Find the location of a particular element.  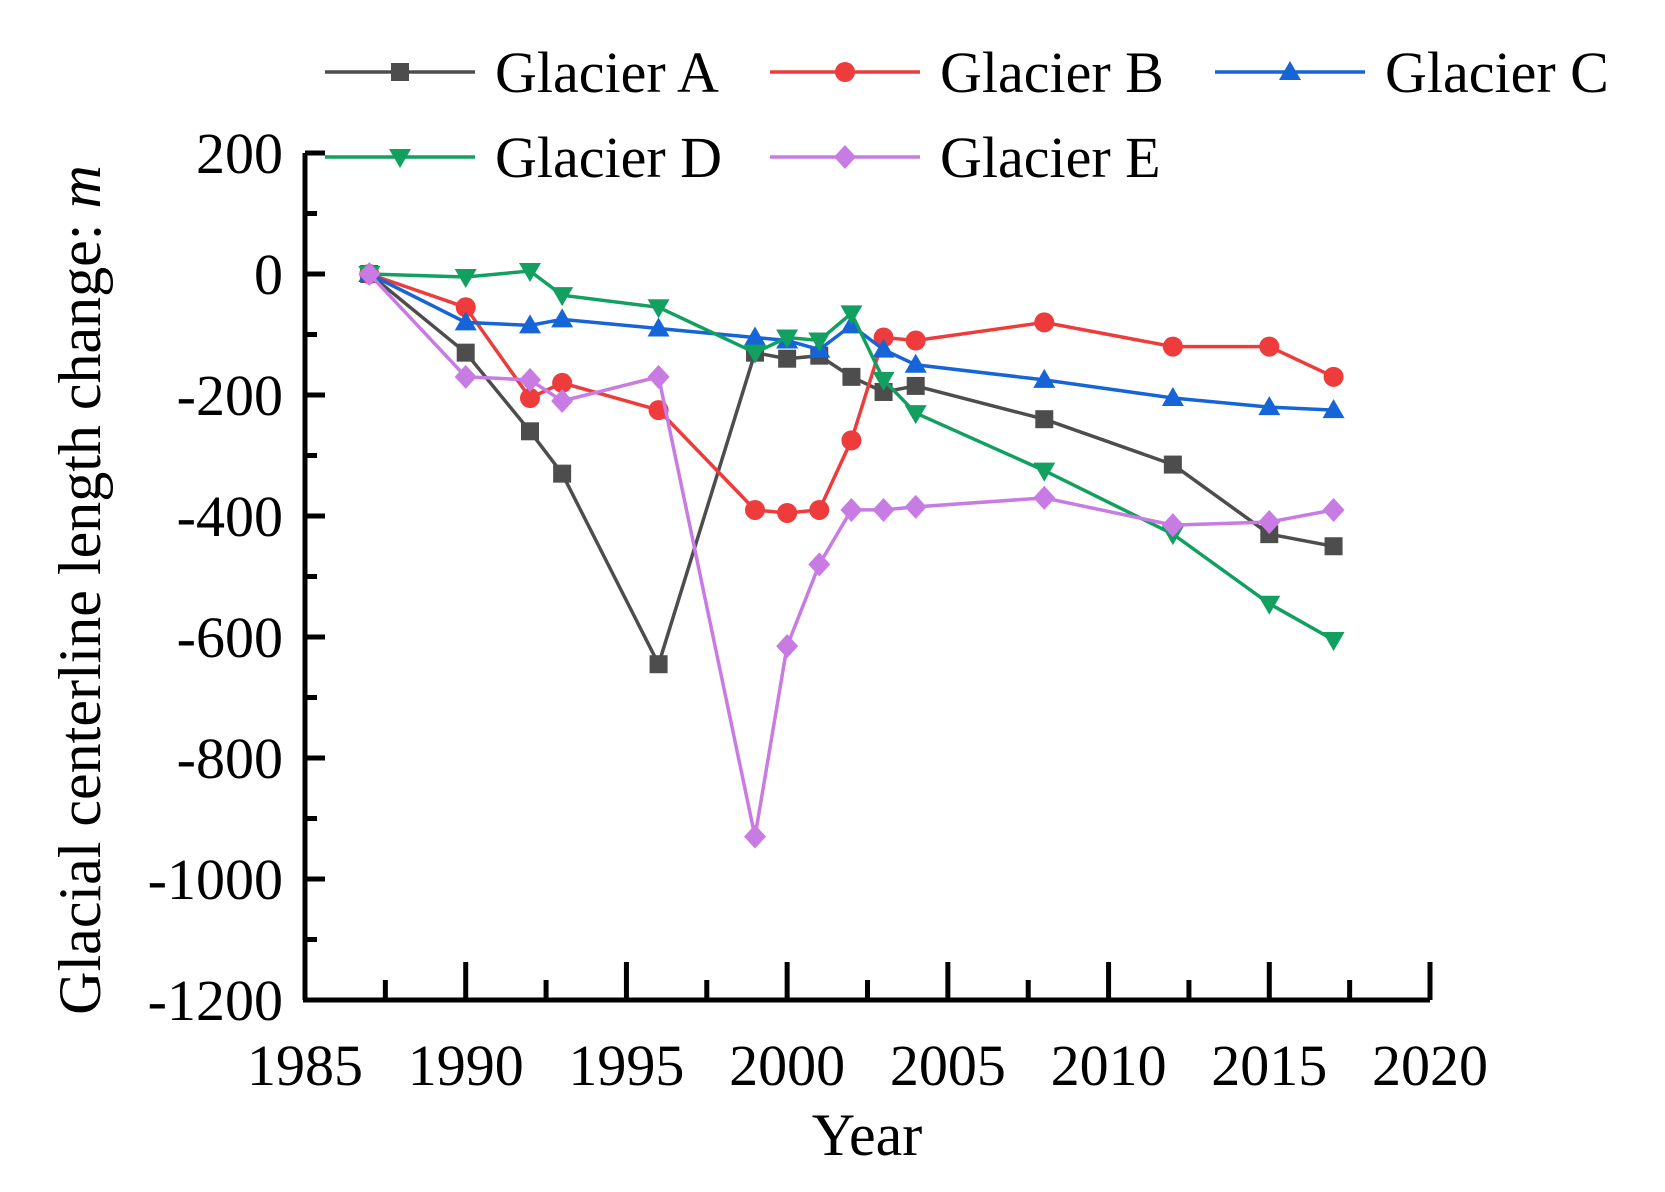

y-tick-label: -800 is located at coordinates (230, 758).